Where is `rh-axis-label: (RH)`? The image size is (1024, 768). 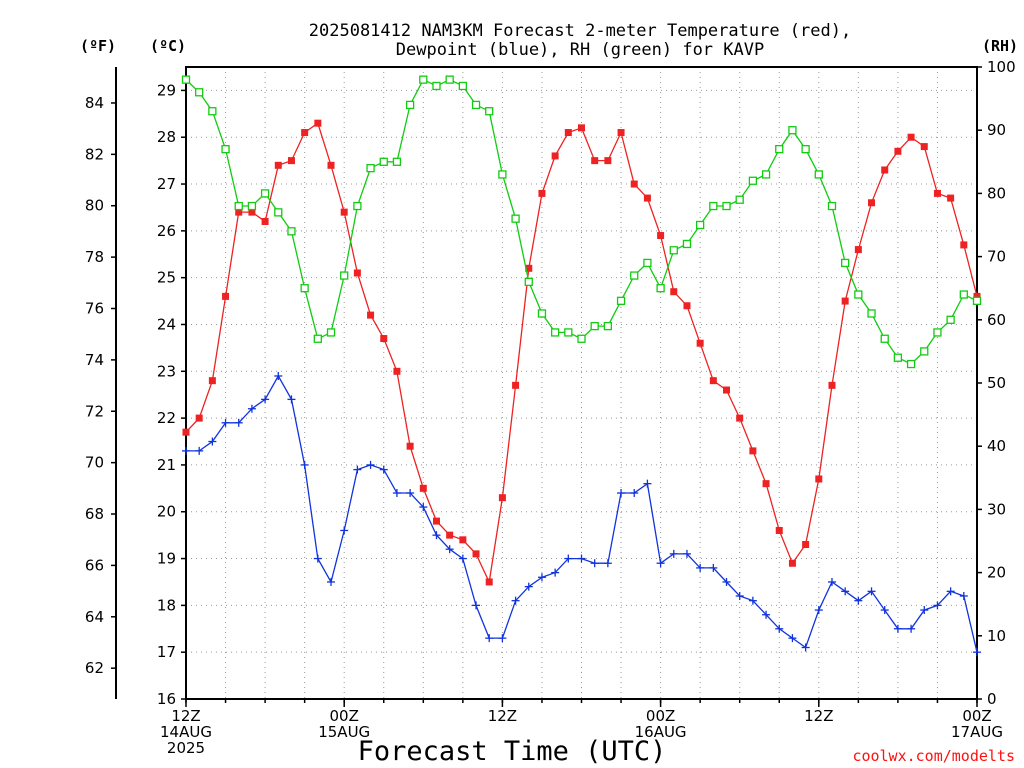 rh-axis-label: (RH) is located at coordinates (1000, 46).